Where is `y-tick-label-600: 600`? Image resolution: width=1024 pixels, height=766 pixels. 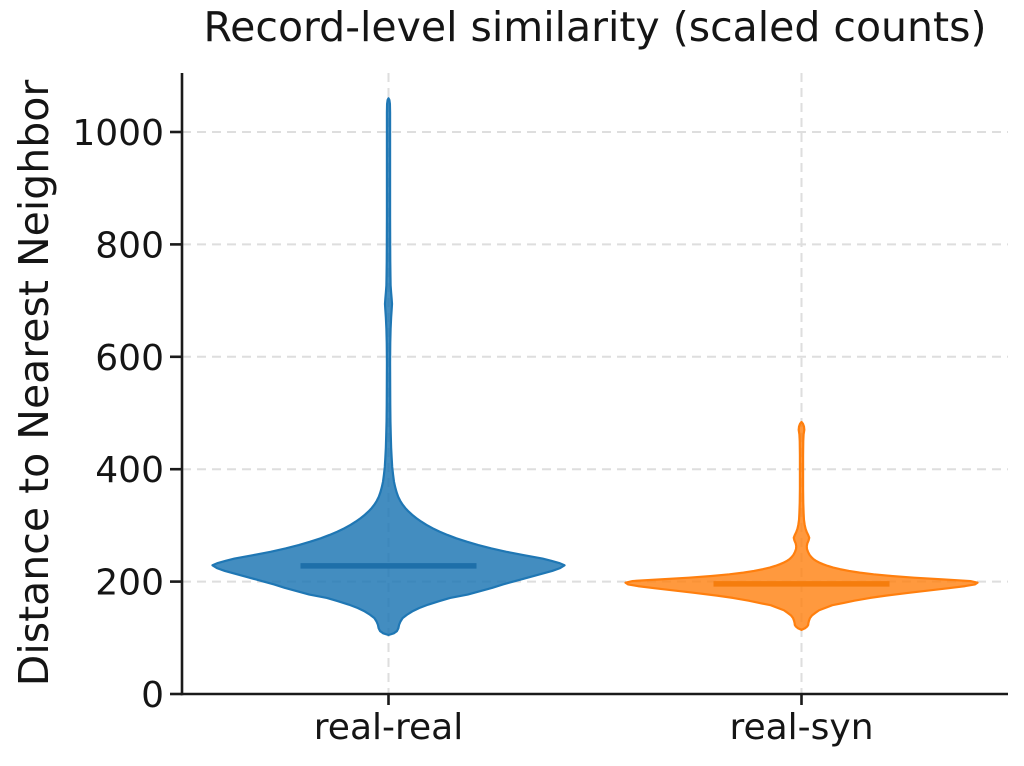
y-tick-label-600: 600 is located at coordinates (129, 358).